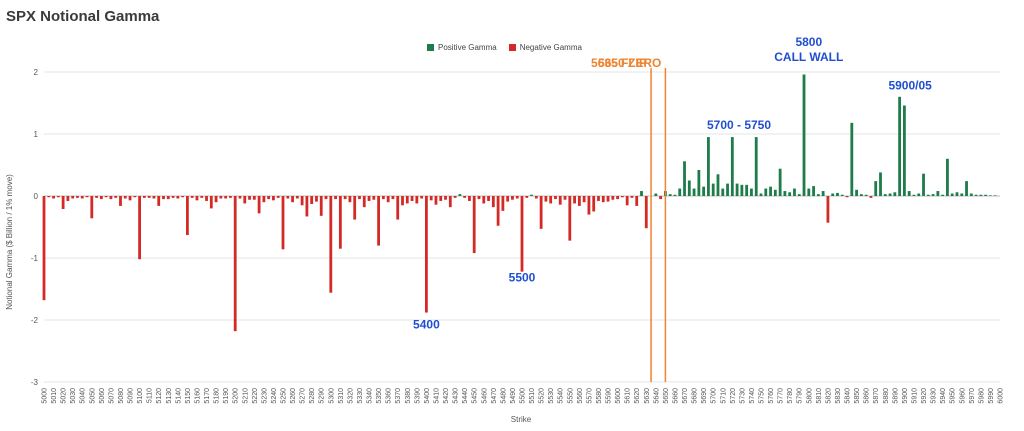  I want to click on legend-item-negative: Negative Gamma, so click(545, 47).